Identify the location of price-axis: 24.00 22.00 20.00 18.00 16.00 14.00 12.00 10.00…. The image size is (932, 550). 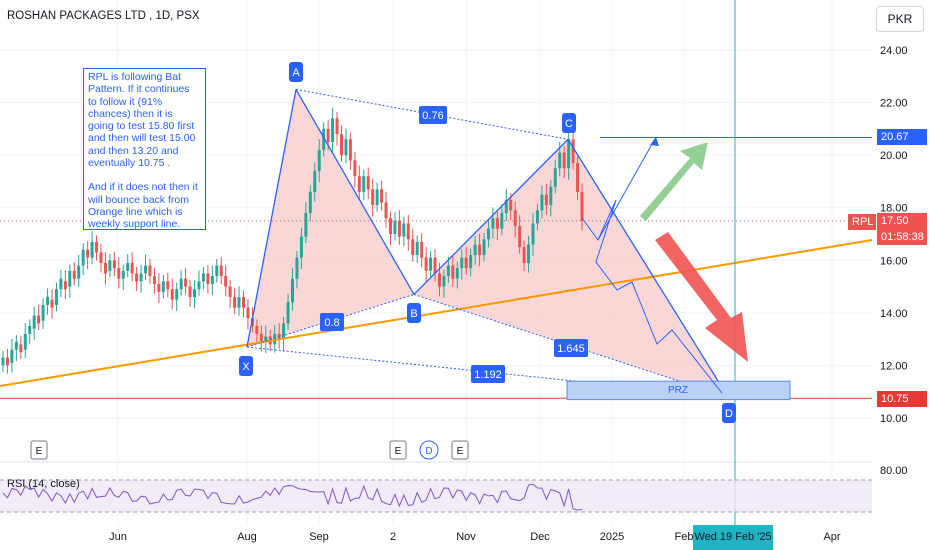
(894, 261).